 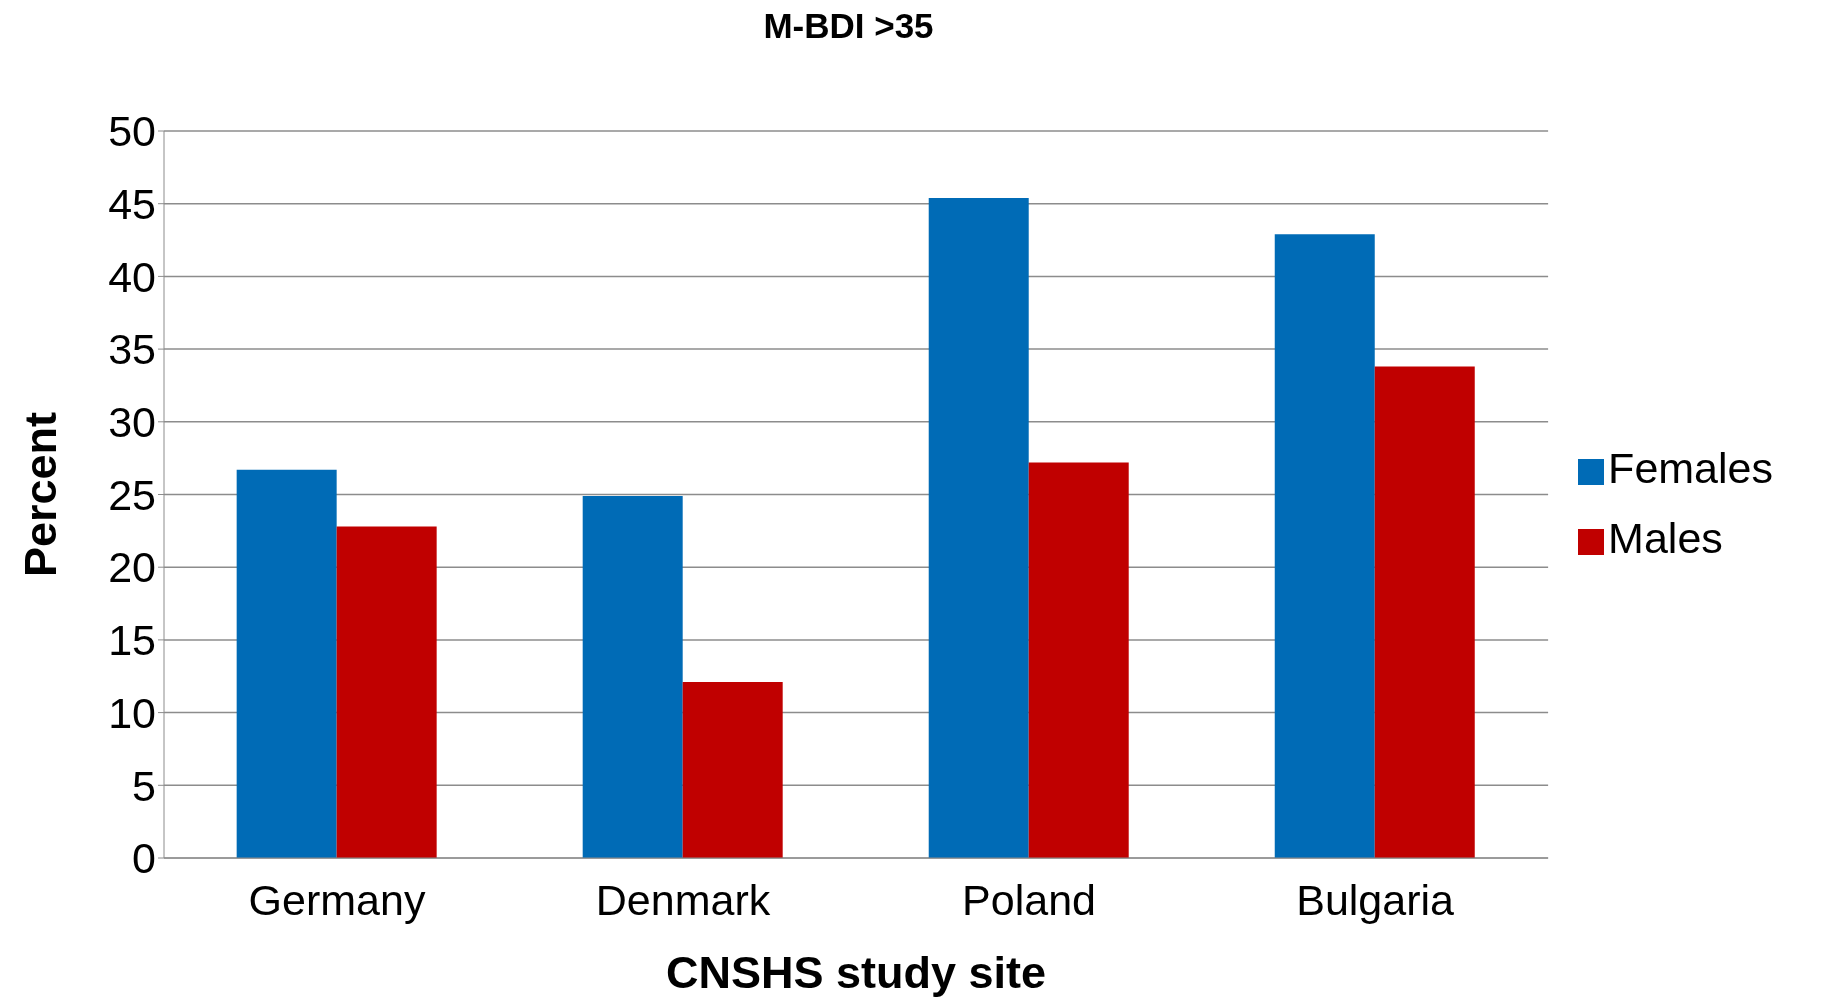 I want to click on y-tick-label: 15, so click(x=132, y=640).